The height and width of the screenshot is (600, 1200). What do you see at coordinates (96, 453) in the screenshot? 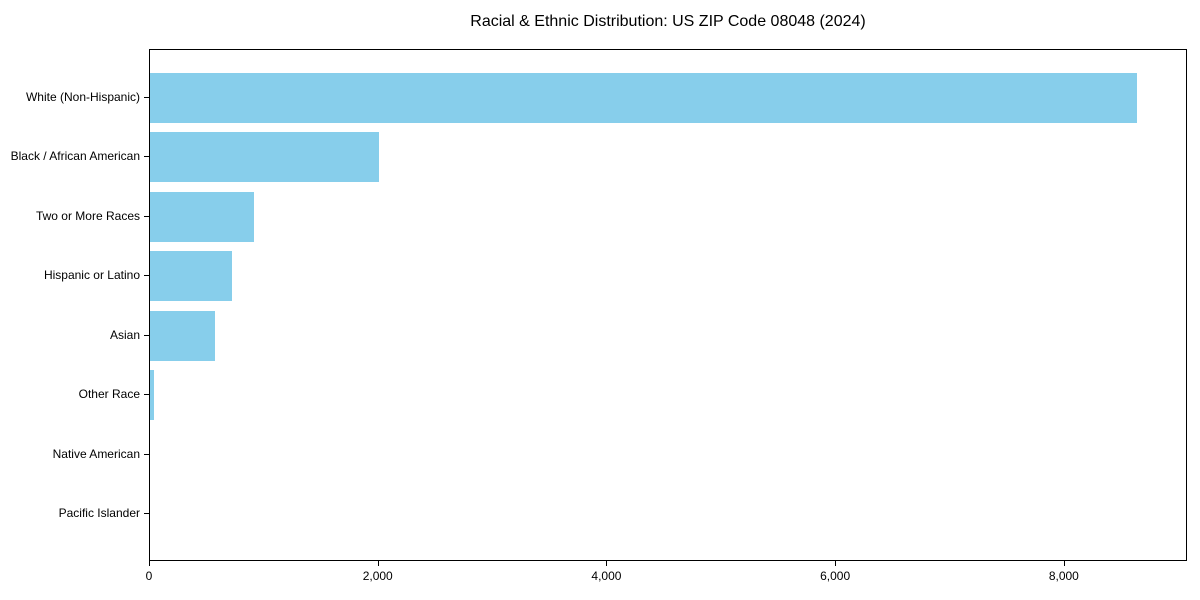
I see `y-tick-label-native-american: Native American` at bounding box center [96, 453].